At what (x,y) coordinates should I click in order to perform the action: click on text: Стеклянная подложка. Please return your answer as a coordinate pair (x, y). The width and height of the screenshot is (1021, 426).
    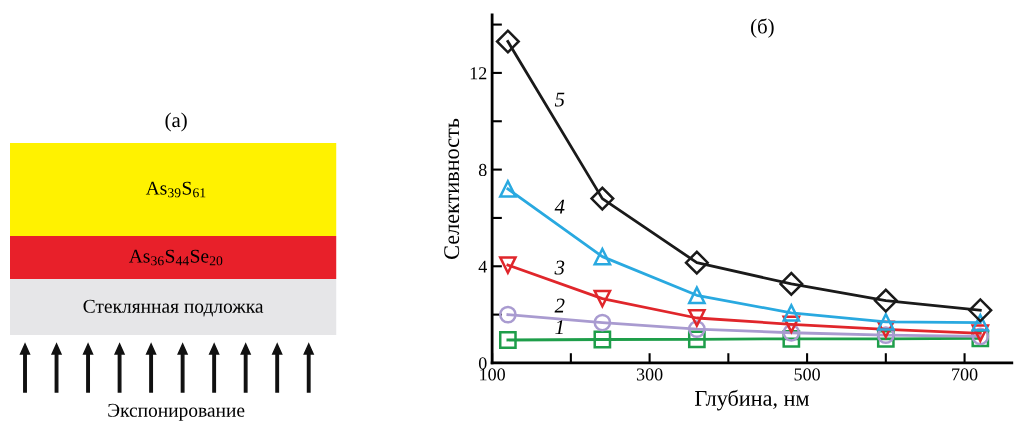
    Looking at the image, I should click on (173, 308).